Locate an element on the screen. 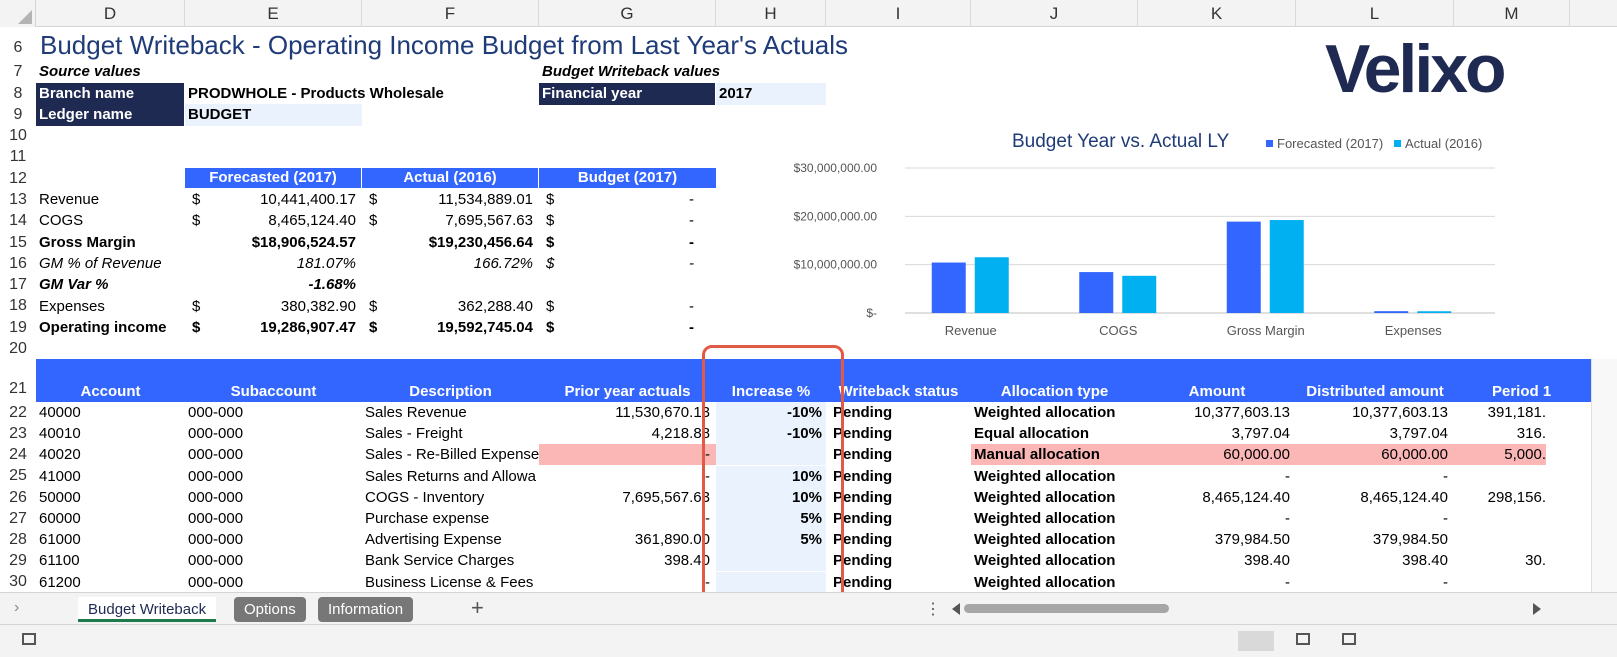 This screenshot has height=657, width=1617. actual-value: 19,592,745.04 is located at coordinates (485, 327).